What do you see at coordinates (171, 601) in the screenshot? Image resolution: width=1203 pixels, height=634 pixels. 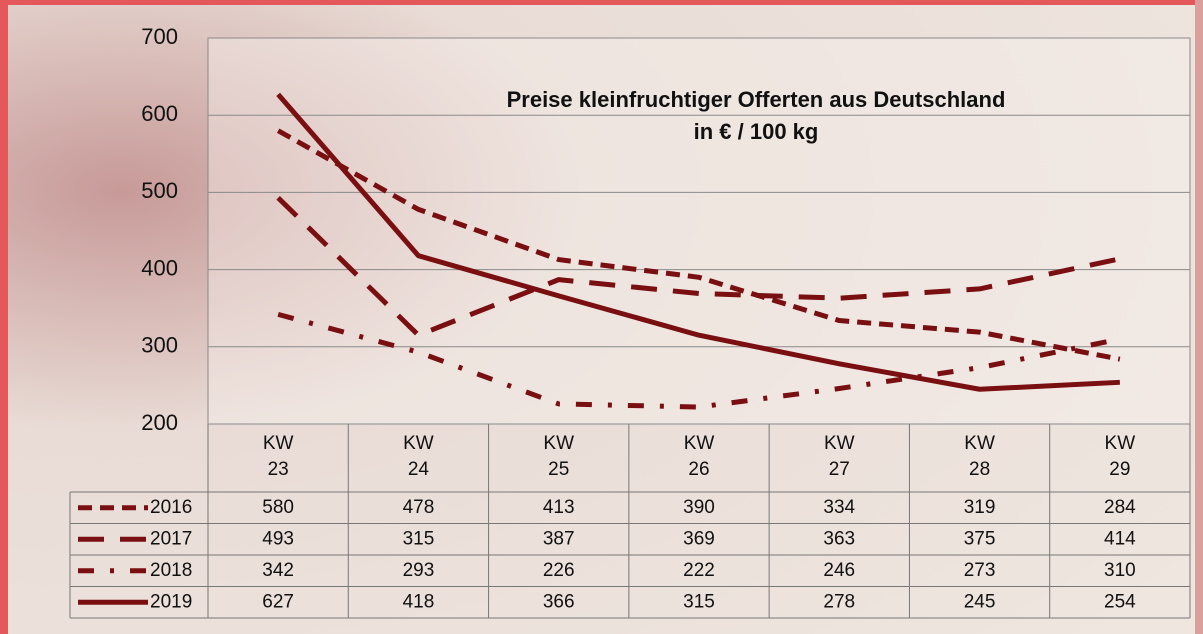 I see `legend-label: 2019` at bounding box center [171, 601].